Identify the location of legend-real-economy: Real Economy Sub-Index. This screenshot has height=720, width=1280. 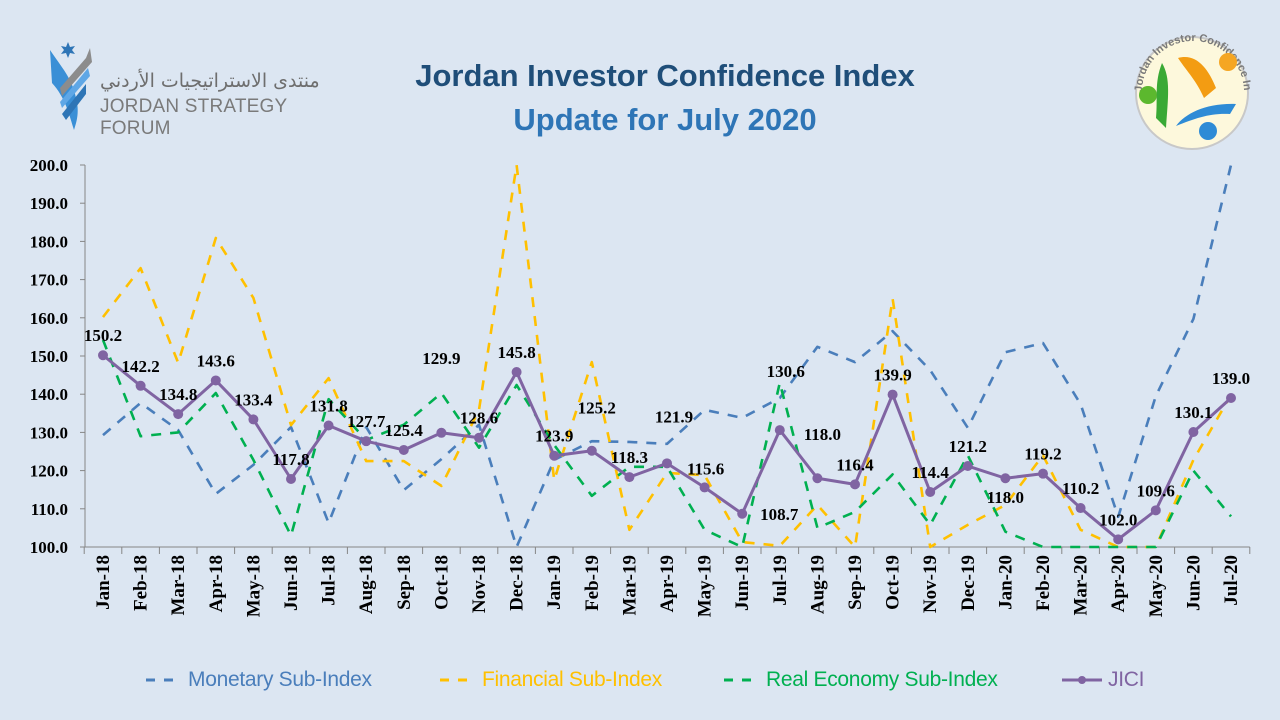
(861, 680).